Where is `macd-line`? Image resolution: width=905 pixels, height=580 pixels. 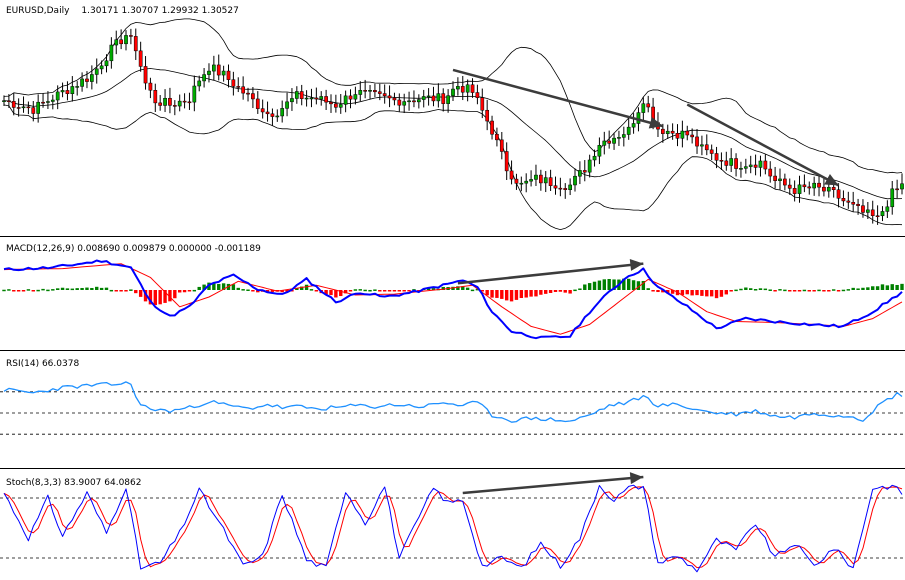 macd-line is located at coordinates (453, 299).